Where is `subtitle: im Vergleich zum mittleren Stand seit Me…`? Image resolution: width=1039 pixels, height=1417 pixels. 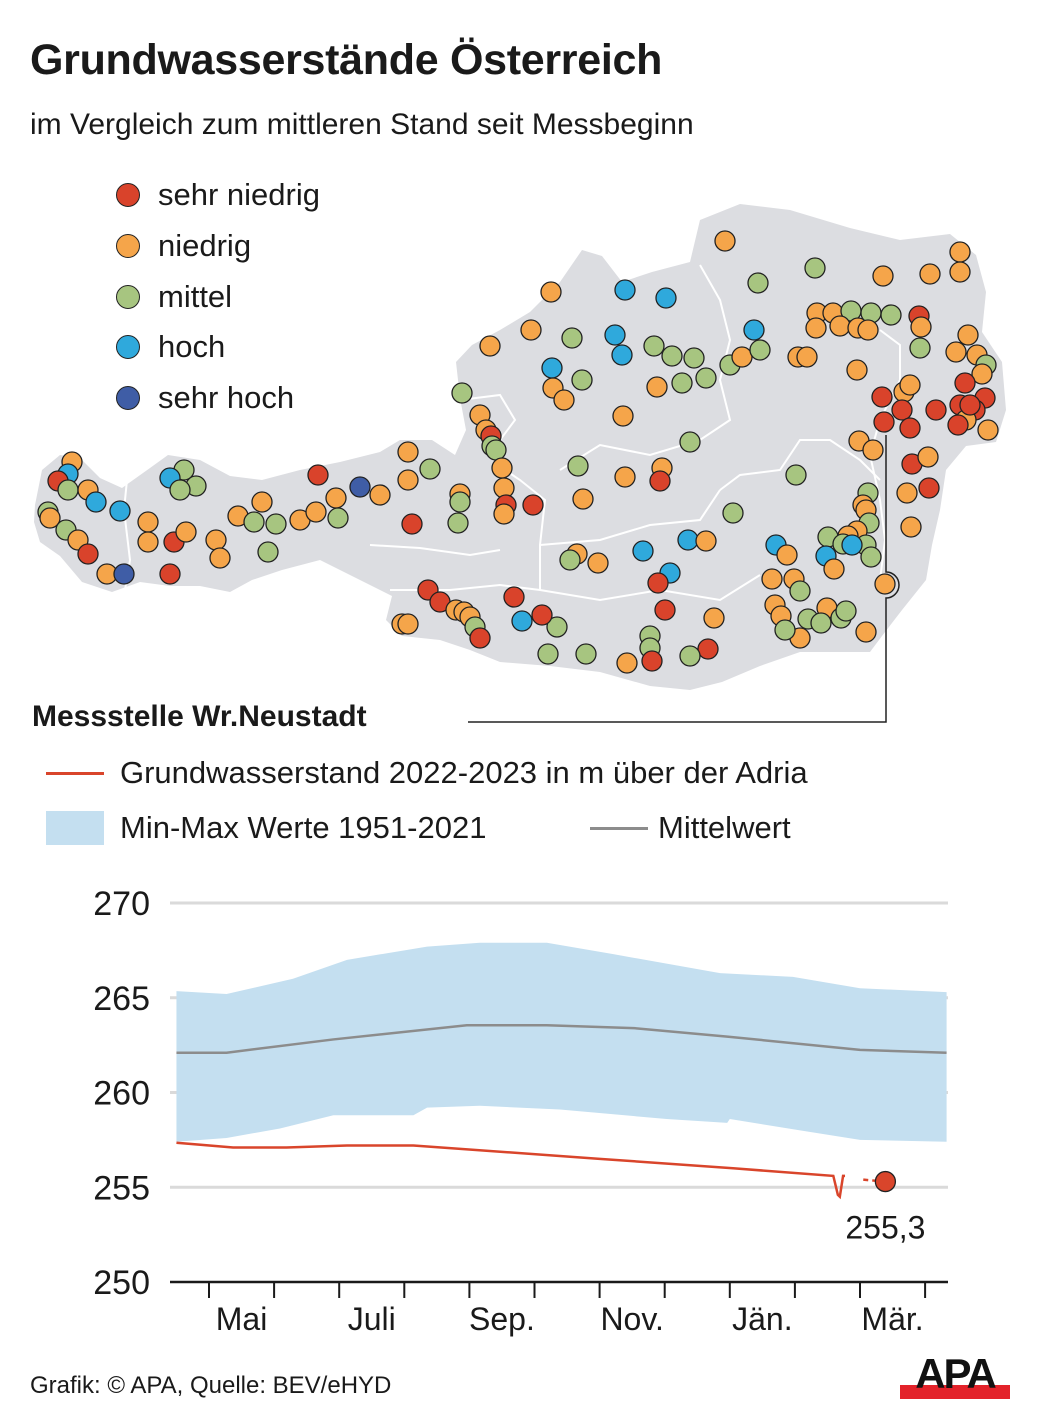
subtitle: im Vergleich zum mittleren Stand seit Me… is located at coordinates (362, 124).